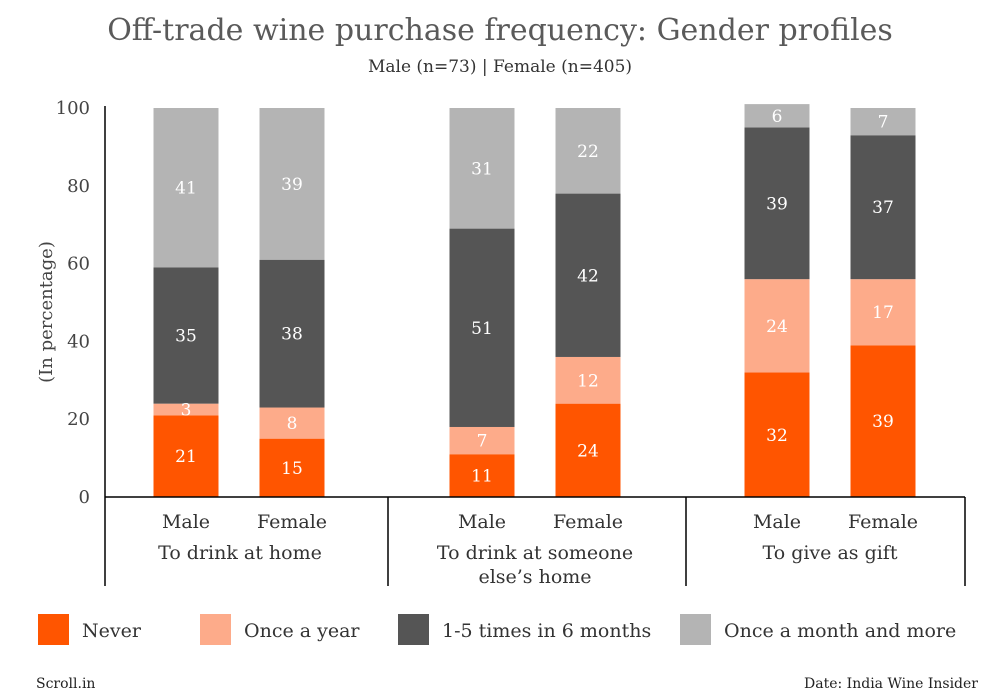 The height and width of the screenshot is (698, 1000). What do you see at coordinates (546, 631) in the screenshot?
I see `legend-label: 1-5 times in 6 months` at bounding box center [546, 631].